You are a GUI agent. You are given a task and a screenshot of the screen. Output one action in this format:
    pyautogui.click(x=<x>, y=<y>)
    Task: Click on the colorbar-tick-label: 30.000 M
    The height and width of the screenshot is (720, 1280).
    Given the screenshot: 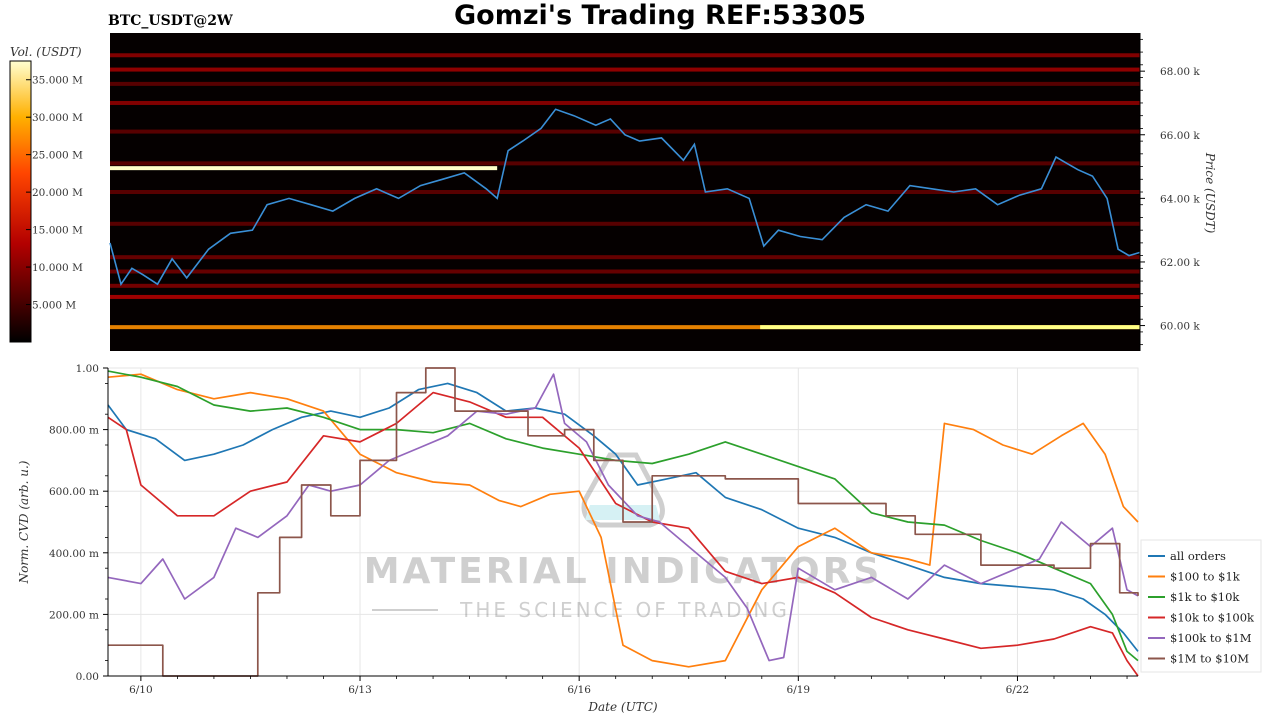 What is the action you would take?
    pyautogui.click(x=57, y=118)
    